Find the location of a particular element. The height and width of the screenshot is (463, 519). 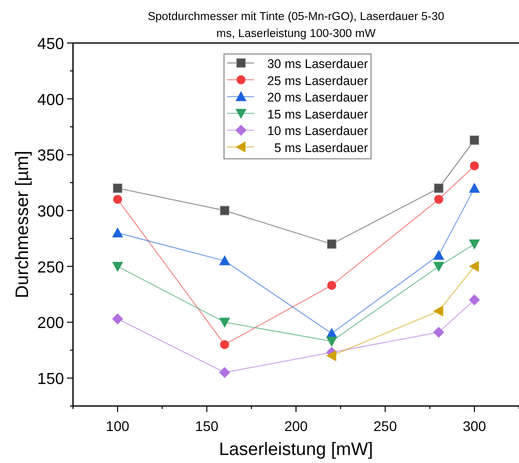

y-tick-label: 450 is located at coordinates (50, 44).